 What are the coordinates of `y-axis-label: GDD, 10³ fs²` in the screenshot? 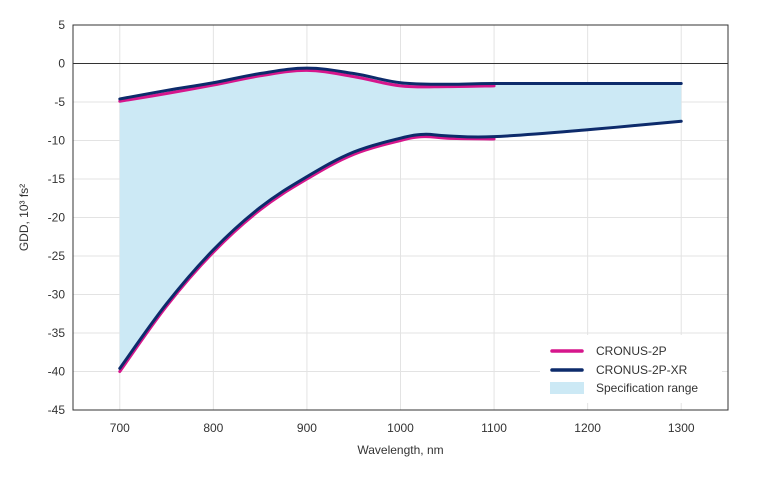 It's located at (24, 217).